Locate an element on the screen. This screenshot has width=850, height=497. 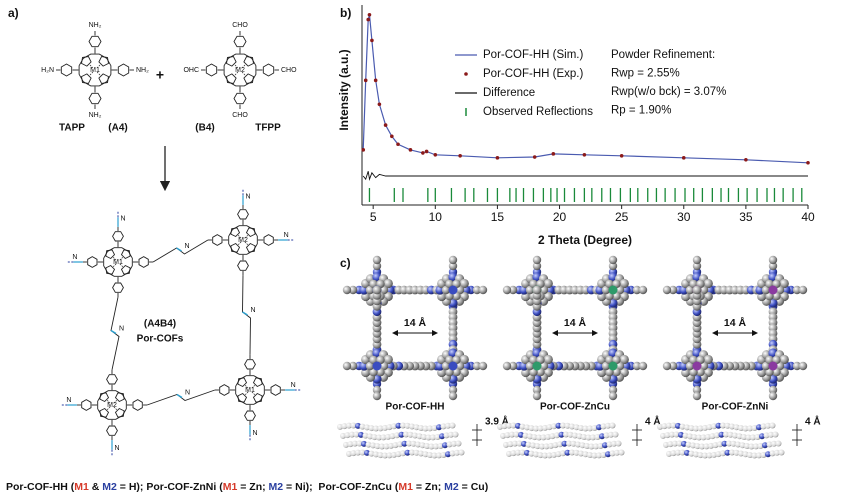
imine-atom: N is located at coordinates (293, 385).